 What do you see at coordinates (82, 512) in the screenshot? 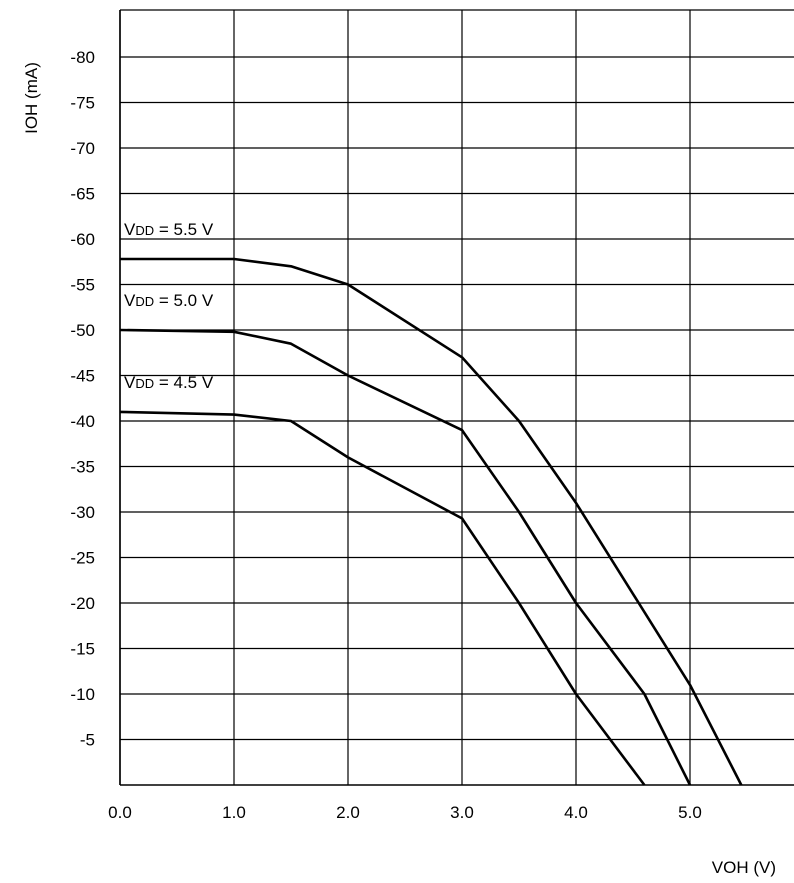
I see `y-tick-label: -30` at bounding box center [82, 512].